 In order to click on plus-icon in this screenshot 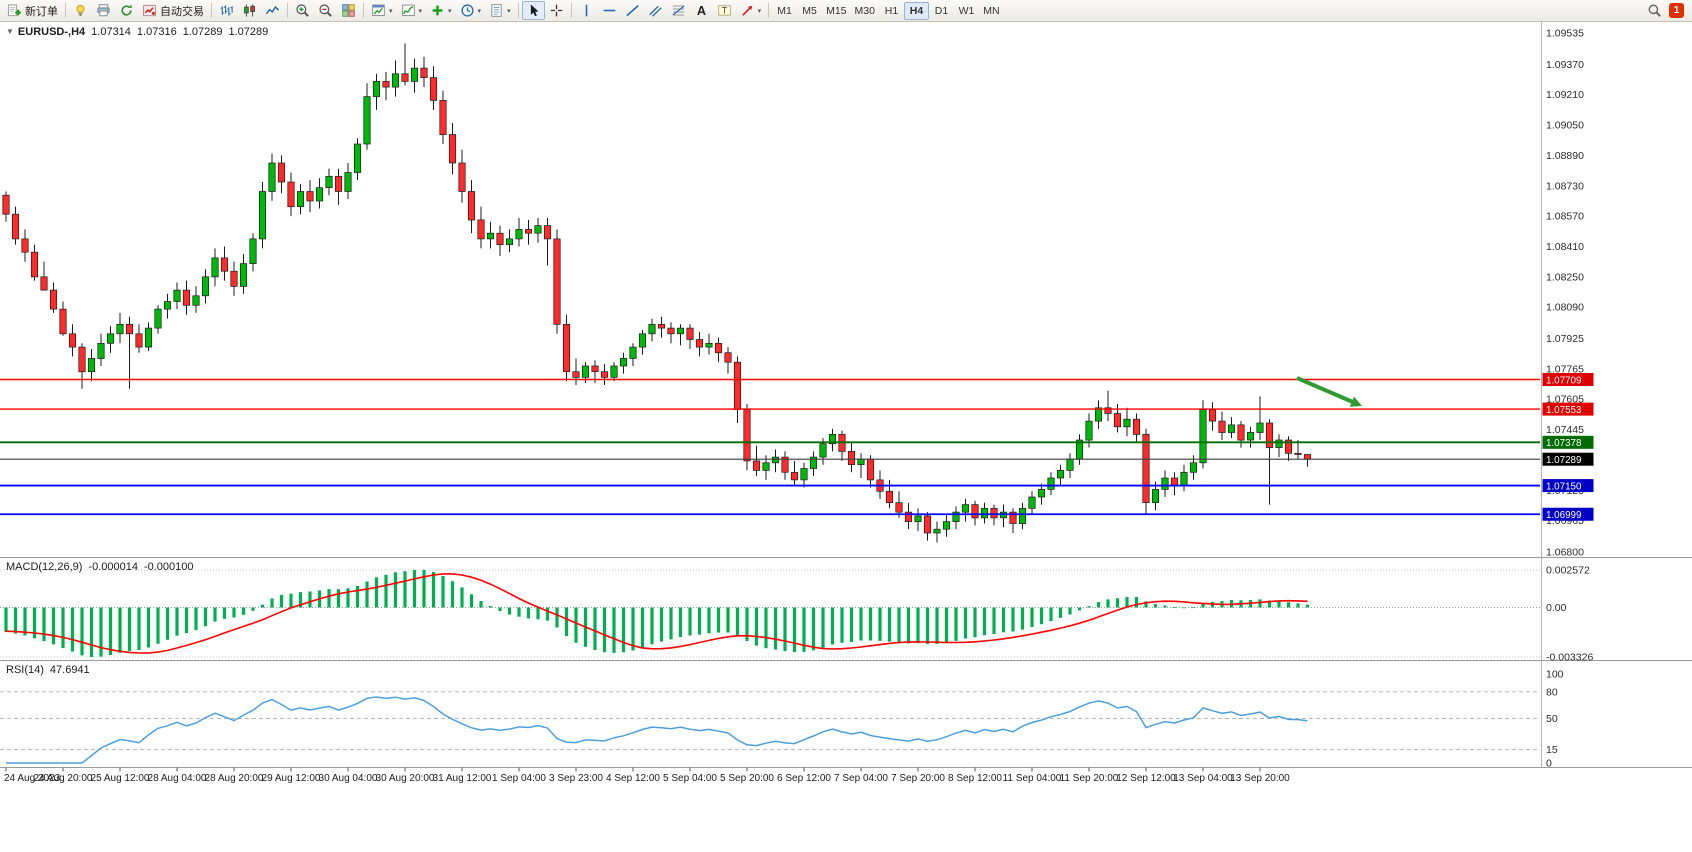, I will do `click(437, 10)`.